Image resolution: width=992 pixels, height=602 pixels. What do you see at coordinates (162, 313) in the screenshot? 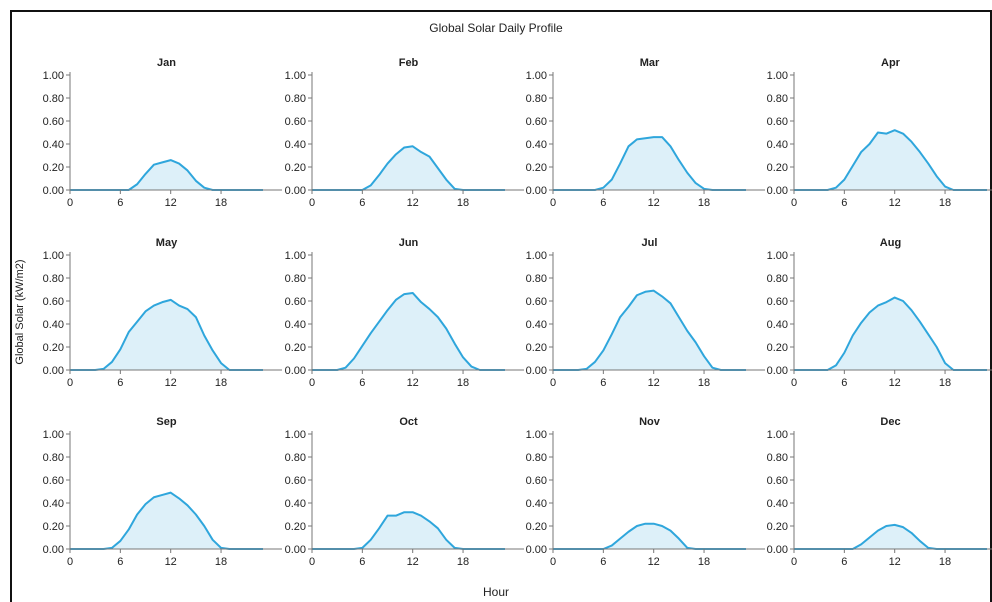
I see `panel-may: May 0.00 0.20 0.40 0.60 0.80 1.00 0 6 12 18` at bounding box center [162, 313].